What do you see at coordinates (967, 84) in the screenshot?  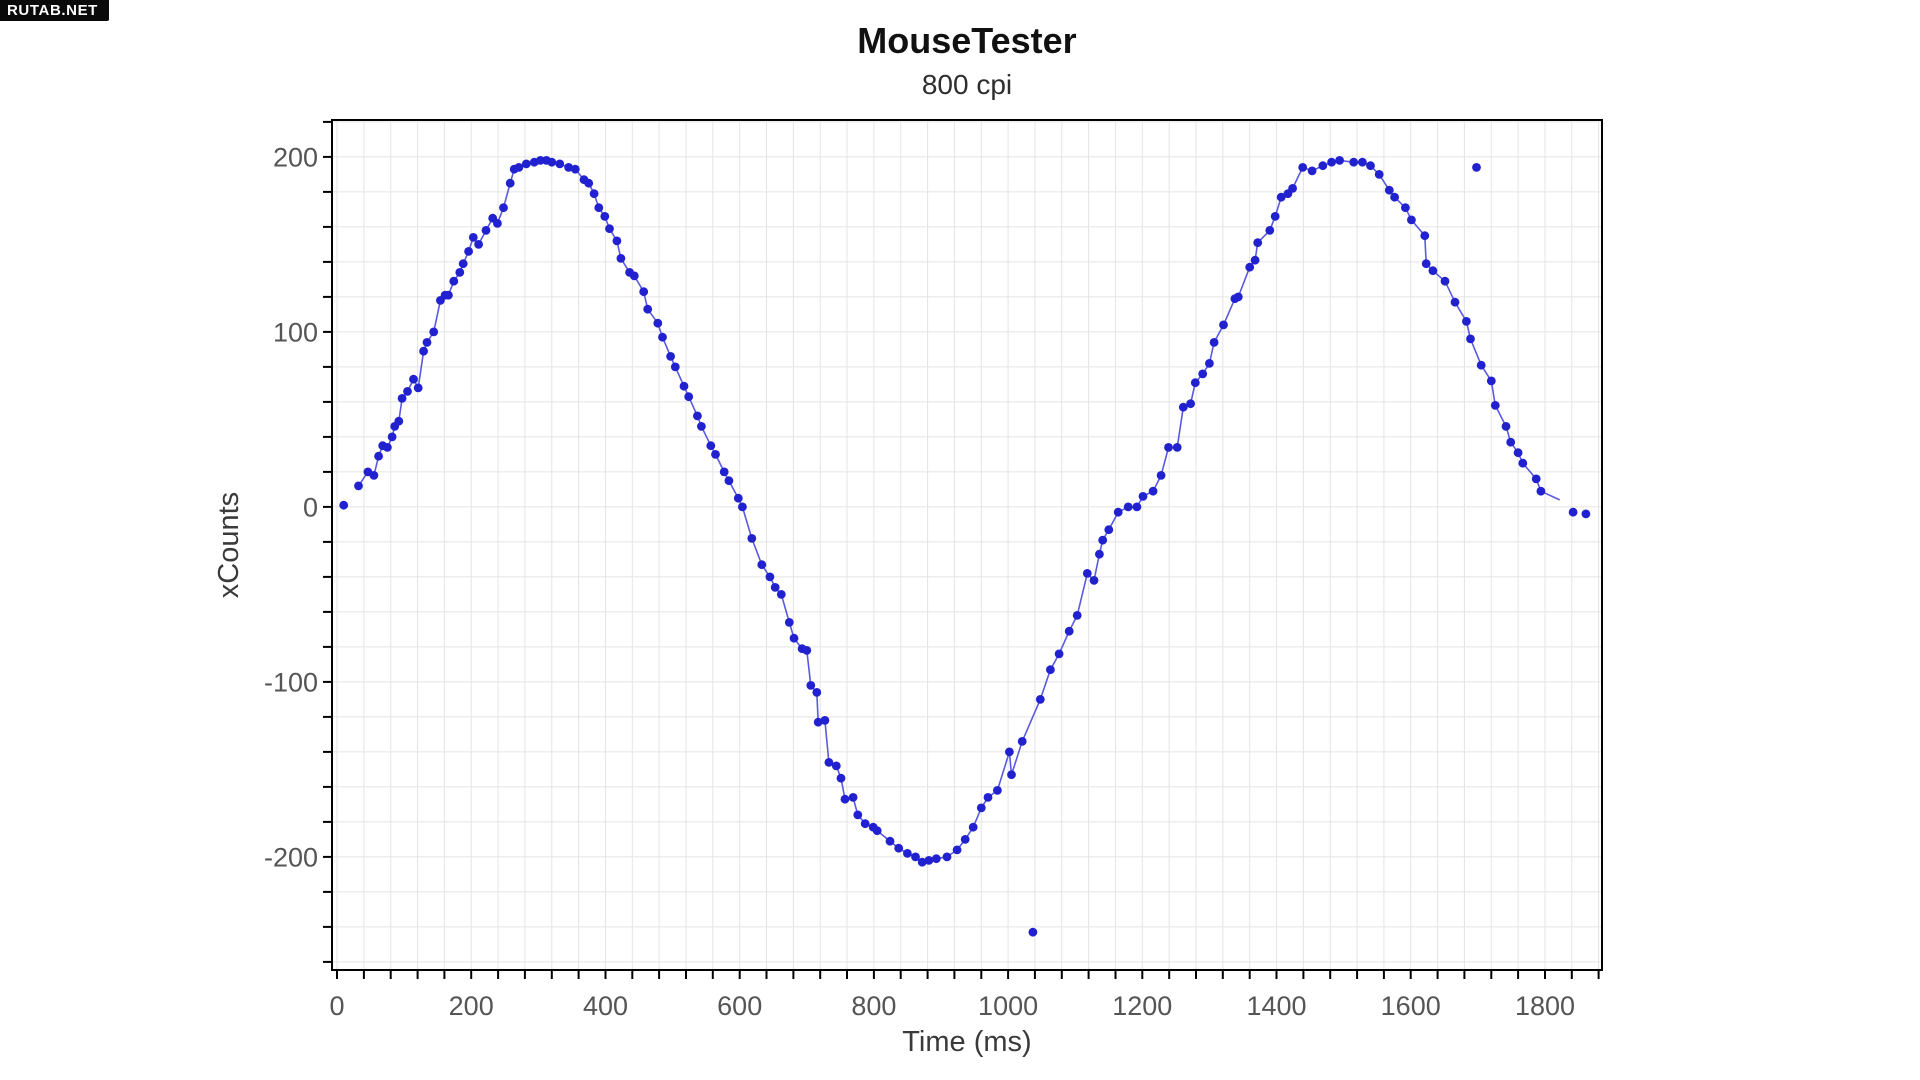 I see `chart-subtitle: 800 cpi` at bounding box center [967, 84].